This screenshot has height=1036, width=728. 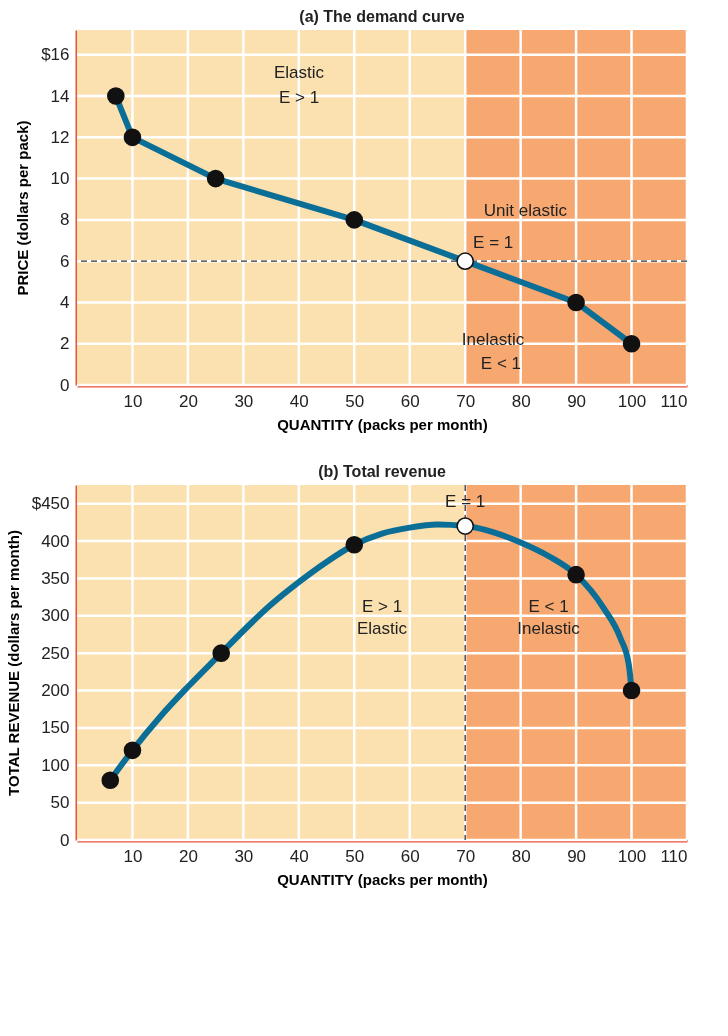 What do you see at coordinates (382, 16) in the screenshot?
I see `chart-title: (a) The demand curve` at bounding box center [382, 16].